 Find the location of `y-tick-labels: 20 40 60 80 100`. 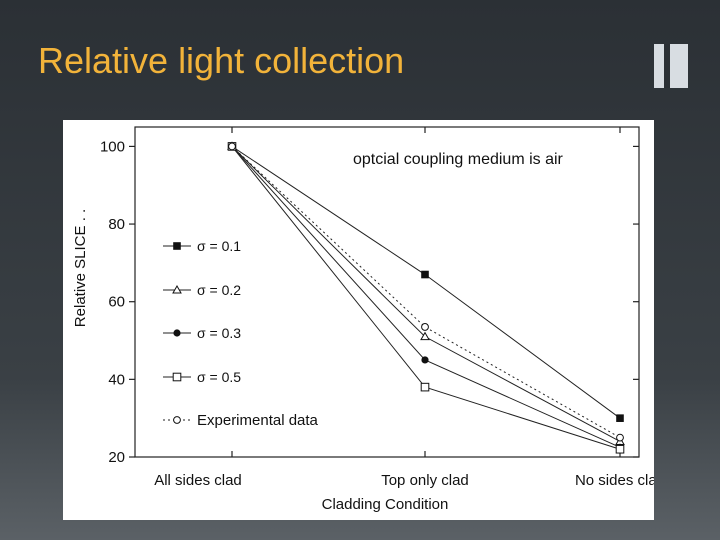

y-tick-labels: 20 40 60 80 100 is located at coordinates (112, 302).